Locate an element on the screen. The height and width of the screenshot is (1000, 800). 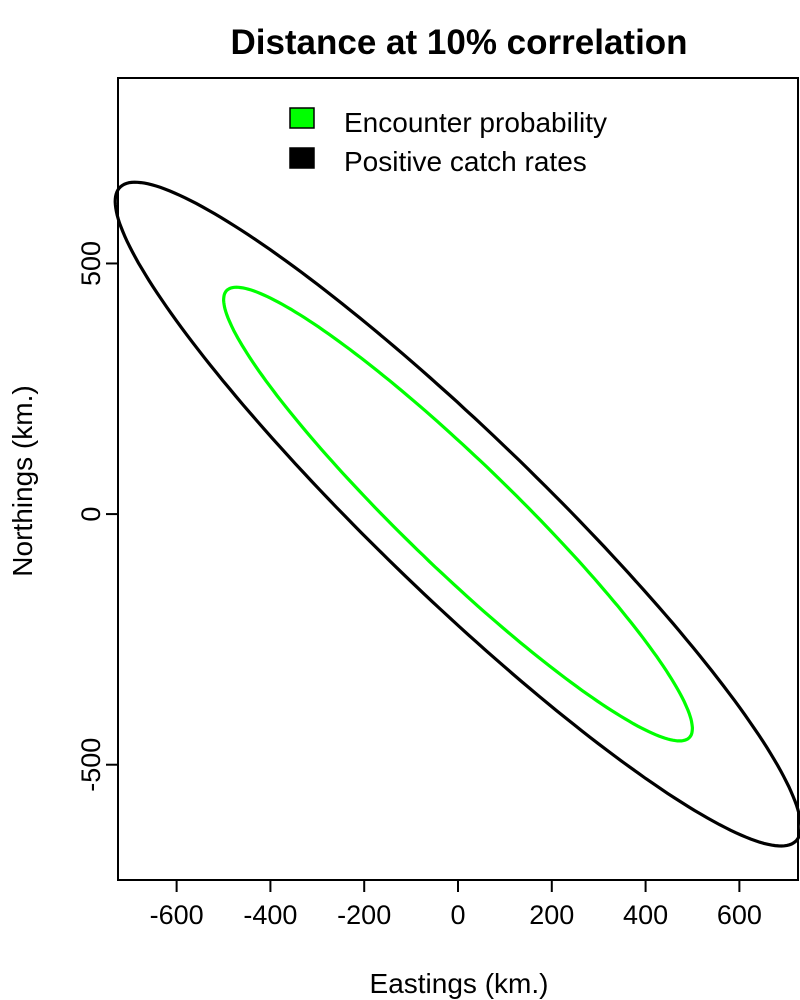
x-tick-label: 200 is located at coordinates (551, 915).